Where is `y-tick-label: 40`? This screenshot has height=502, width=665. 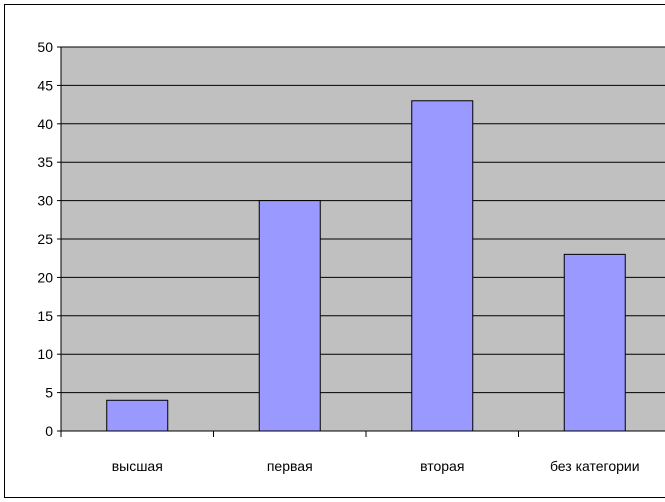
y-tick-label: 40 is located at coordinates (45, 124).